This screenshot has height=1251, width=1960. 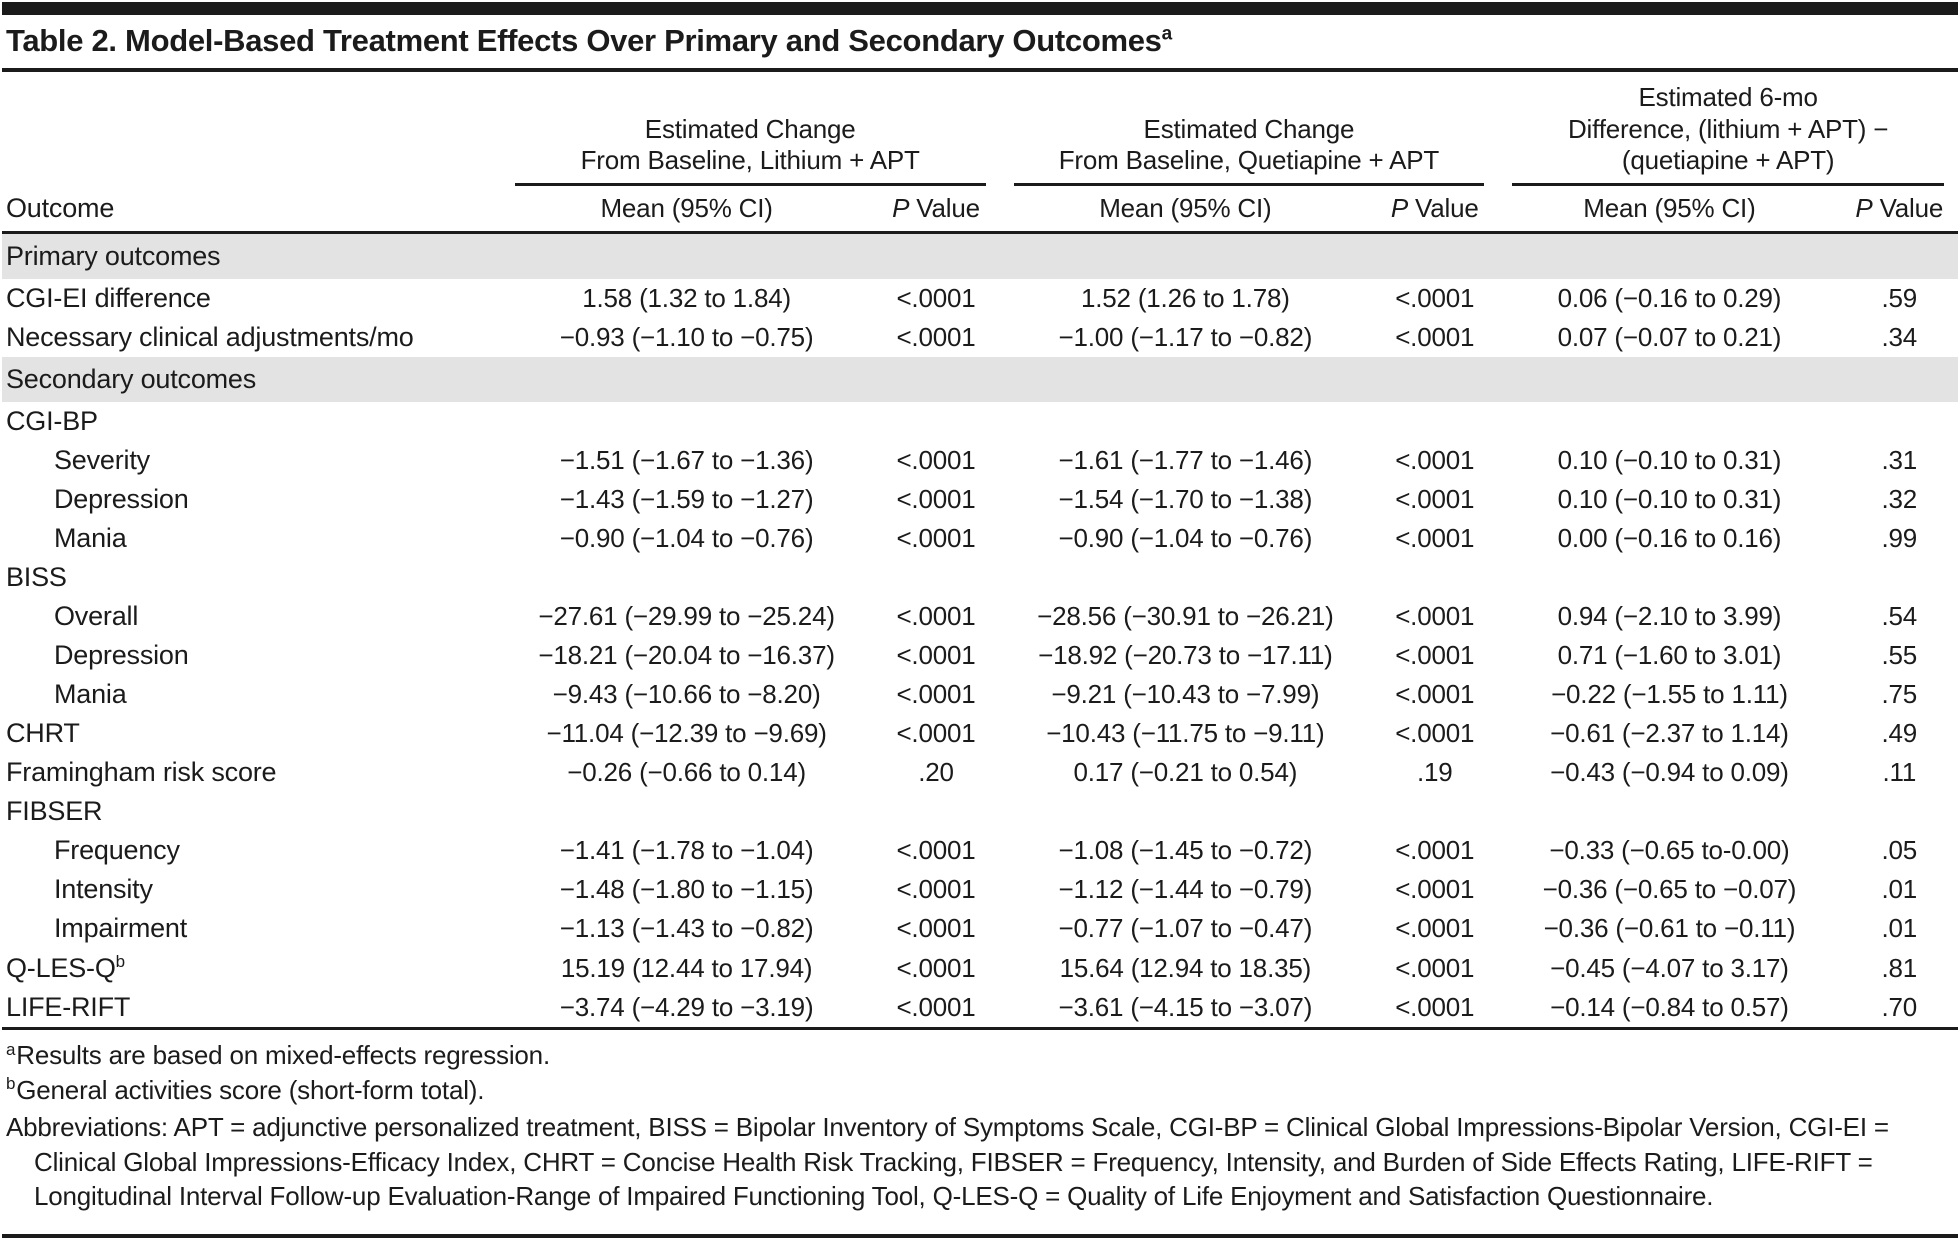 I want to click on mean-ci-cell: −9.21 (−10.43 to −7.99), so click(x=1185, y=694).